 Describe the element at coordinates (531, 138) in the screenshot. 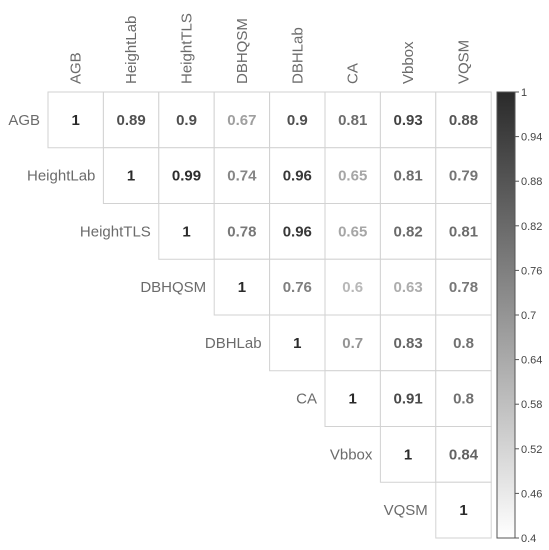

I see `colorbar-tick-label: 0.94` at that location.